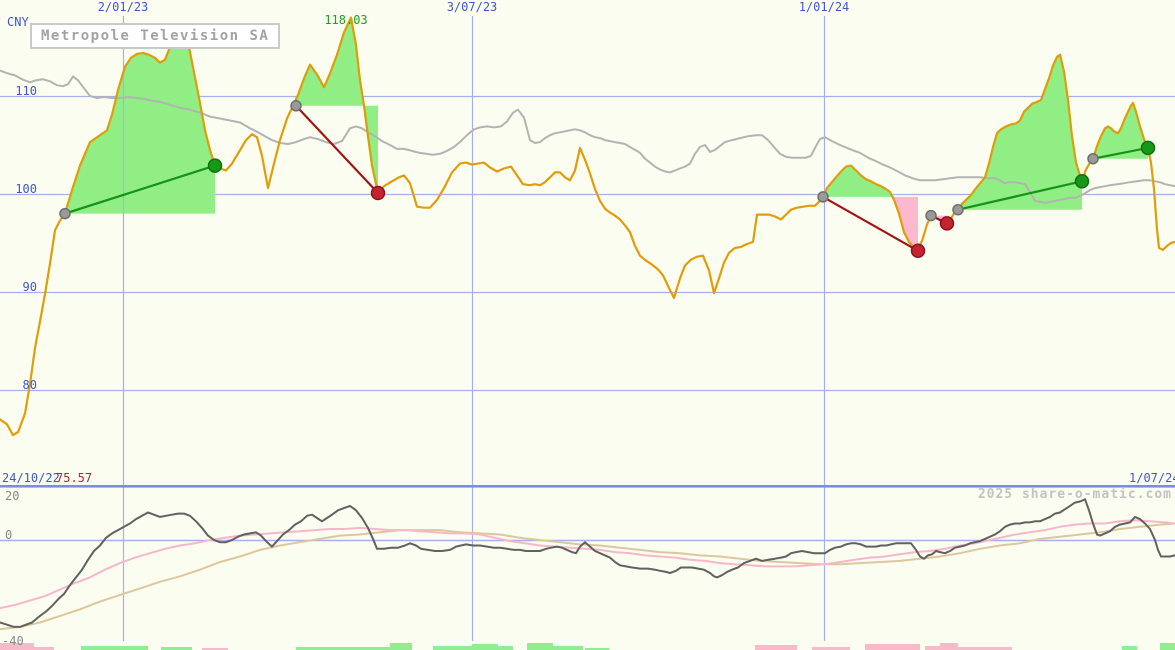 This screenshot has height=650, width=1175. I want to click on indicator-fast-signal-line, so click(587, 564).